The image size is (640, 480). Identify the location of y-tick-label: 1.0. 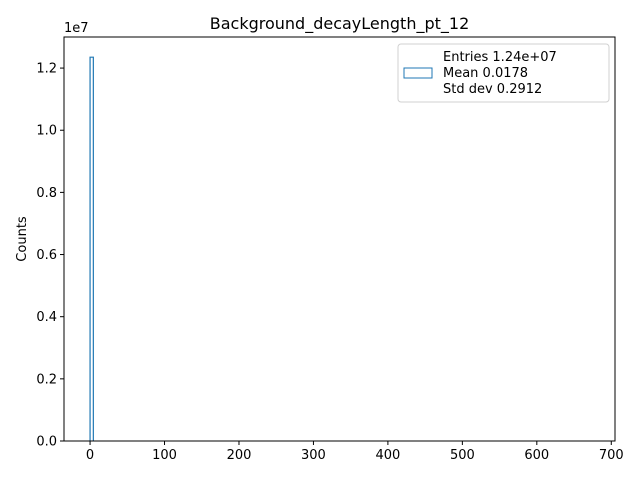
(46, 131).